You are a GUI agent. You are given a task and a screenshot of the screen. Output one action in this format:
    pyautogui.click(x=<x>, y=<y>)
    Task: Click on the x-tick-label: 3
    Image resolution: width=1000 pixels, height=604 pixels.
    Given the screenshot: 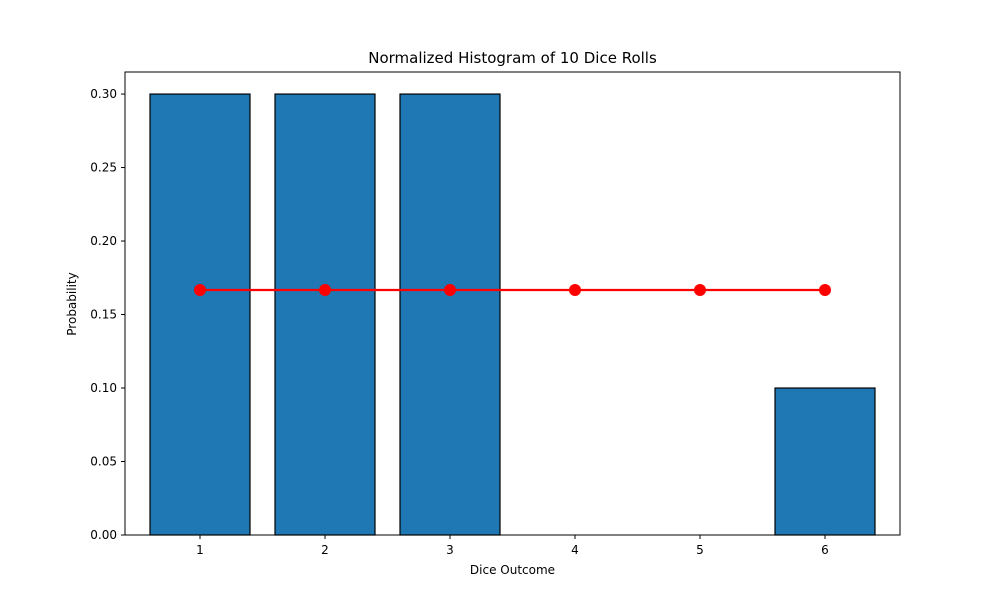 What is the action you would take?
    pyautogui.click(x=450, y=550)
    